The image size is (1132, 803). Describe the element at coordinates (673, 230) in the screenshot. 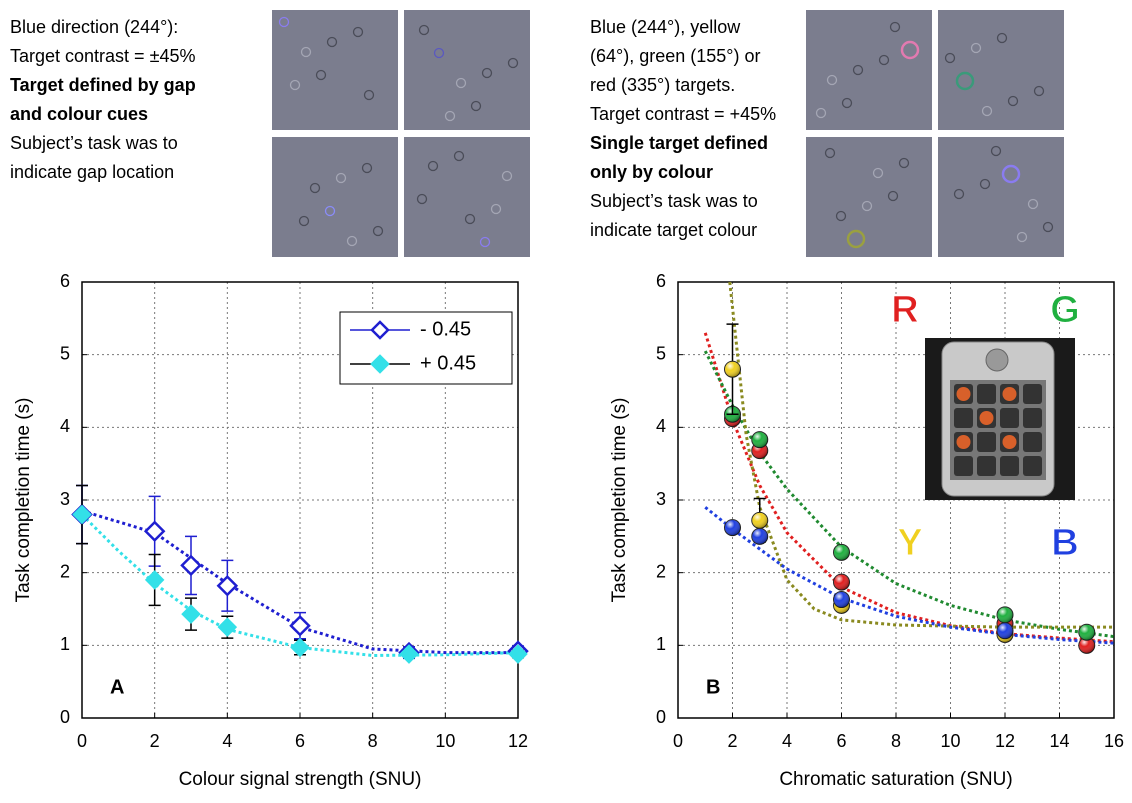

I see `description-line: indicate target colour` at that location.